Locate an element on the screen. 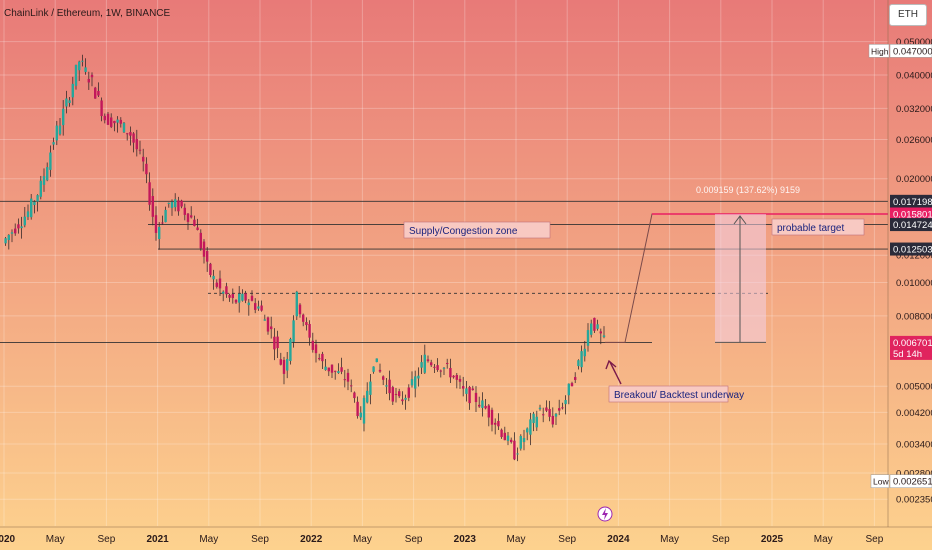 The width and height of the screenshot is (932, 555). x-tick-label: 2022 is located at coordinates (311, 539).